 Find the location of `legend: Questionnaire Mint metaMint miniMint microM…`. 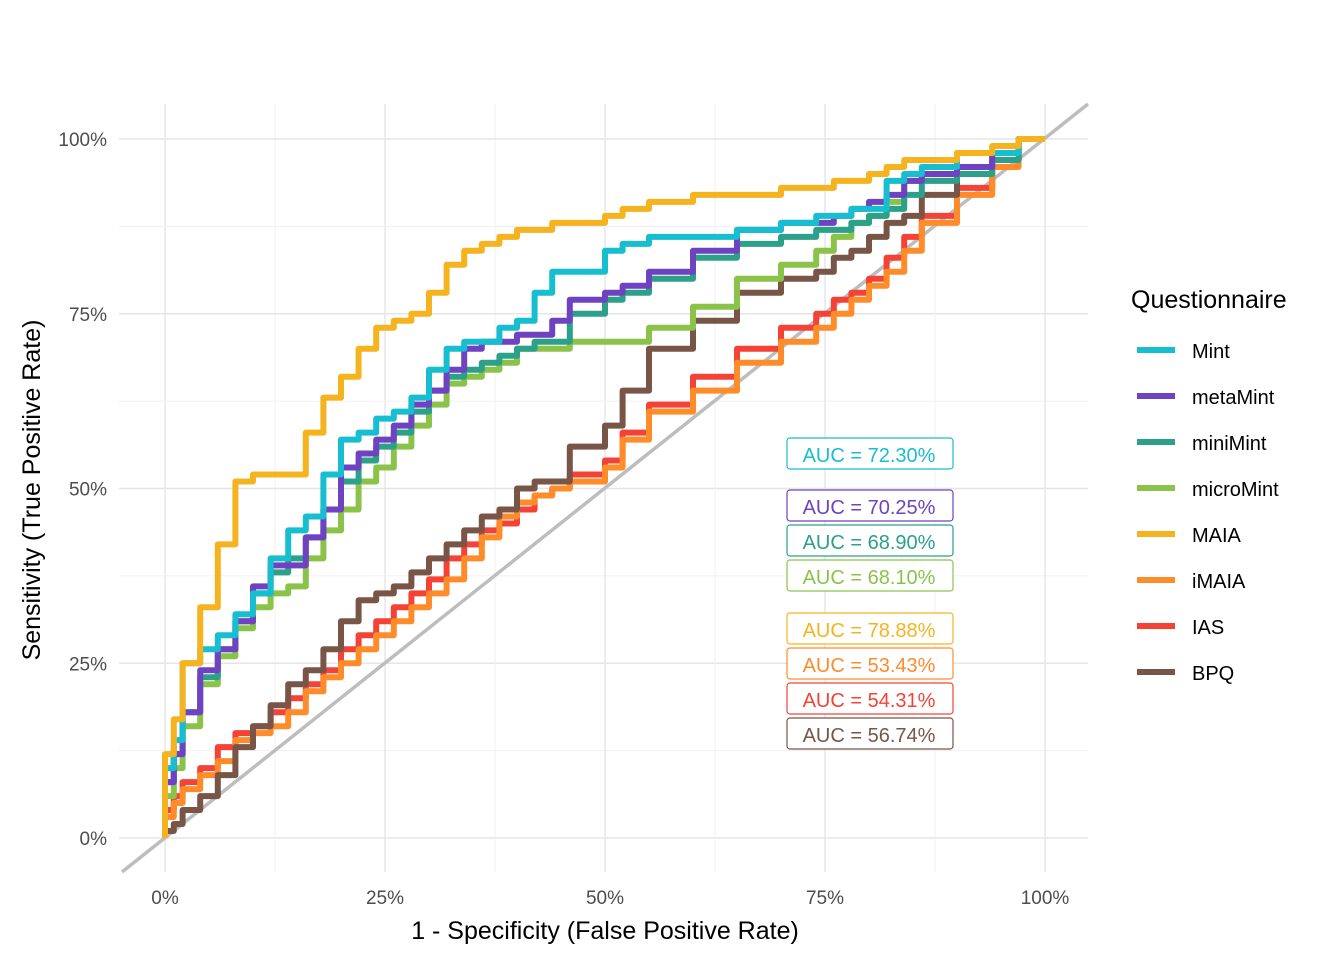

legend: Questionnaire Mint metaMint miniMint microM… is located at coordinates (1209, 485).